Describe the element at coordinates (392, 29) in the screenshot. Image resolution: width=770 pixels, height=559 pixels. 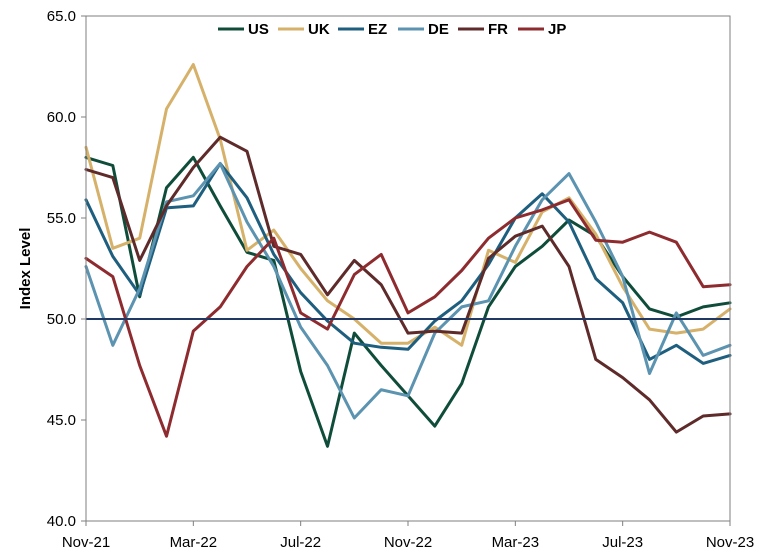
I see `legend: US UK EZ DE FR JP` at that location.